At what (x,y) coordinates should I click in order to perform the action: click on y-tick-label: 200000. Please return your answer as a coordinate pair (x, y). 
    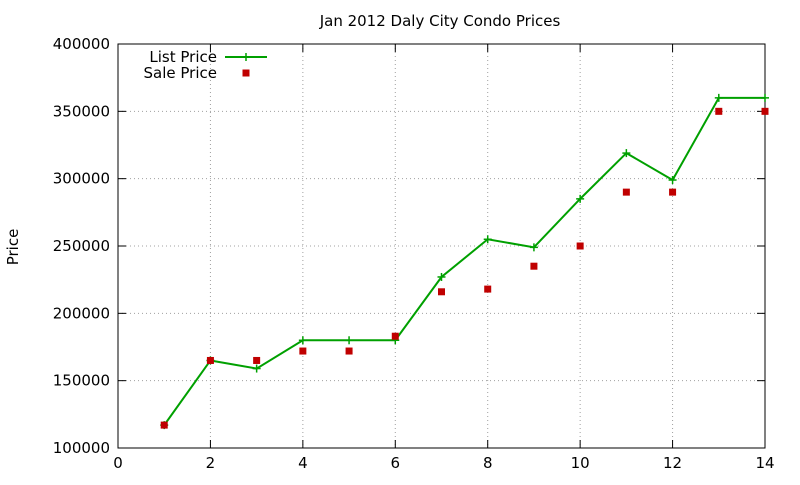
    Looking at the image, I should click on (81, 313).